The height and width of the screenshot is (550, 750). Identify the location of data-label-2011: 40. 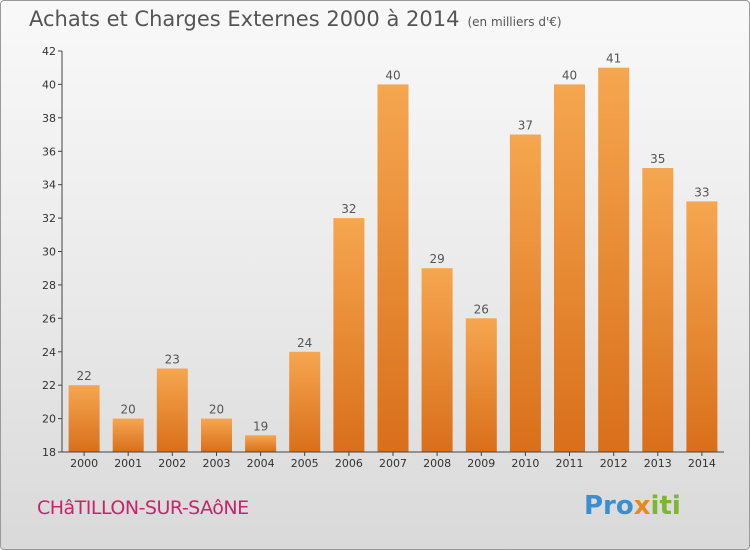
(569, 75).